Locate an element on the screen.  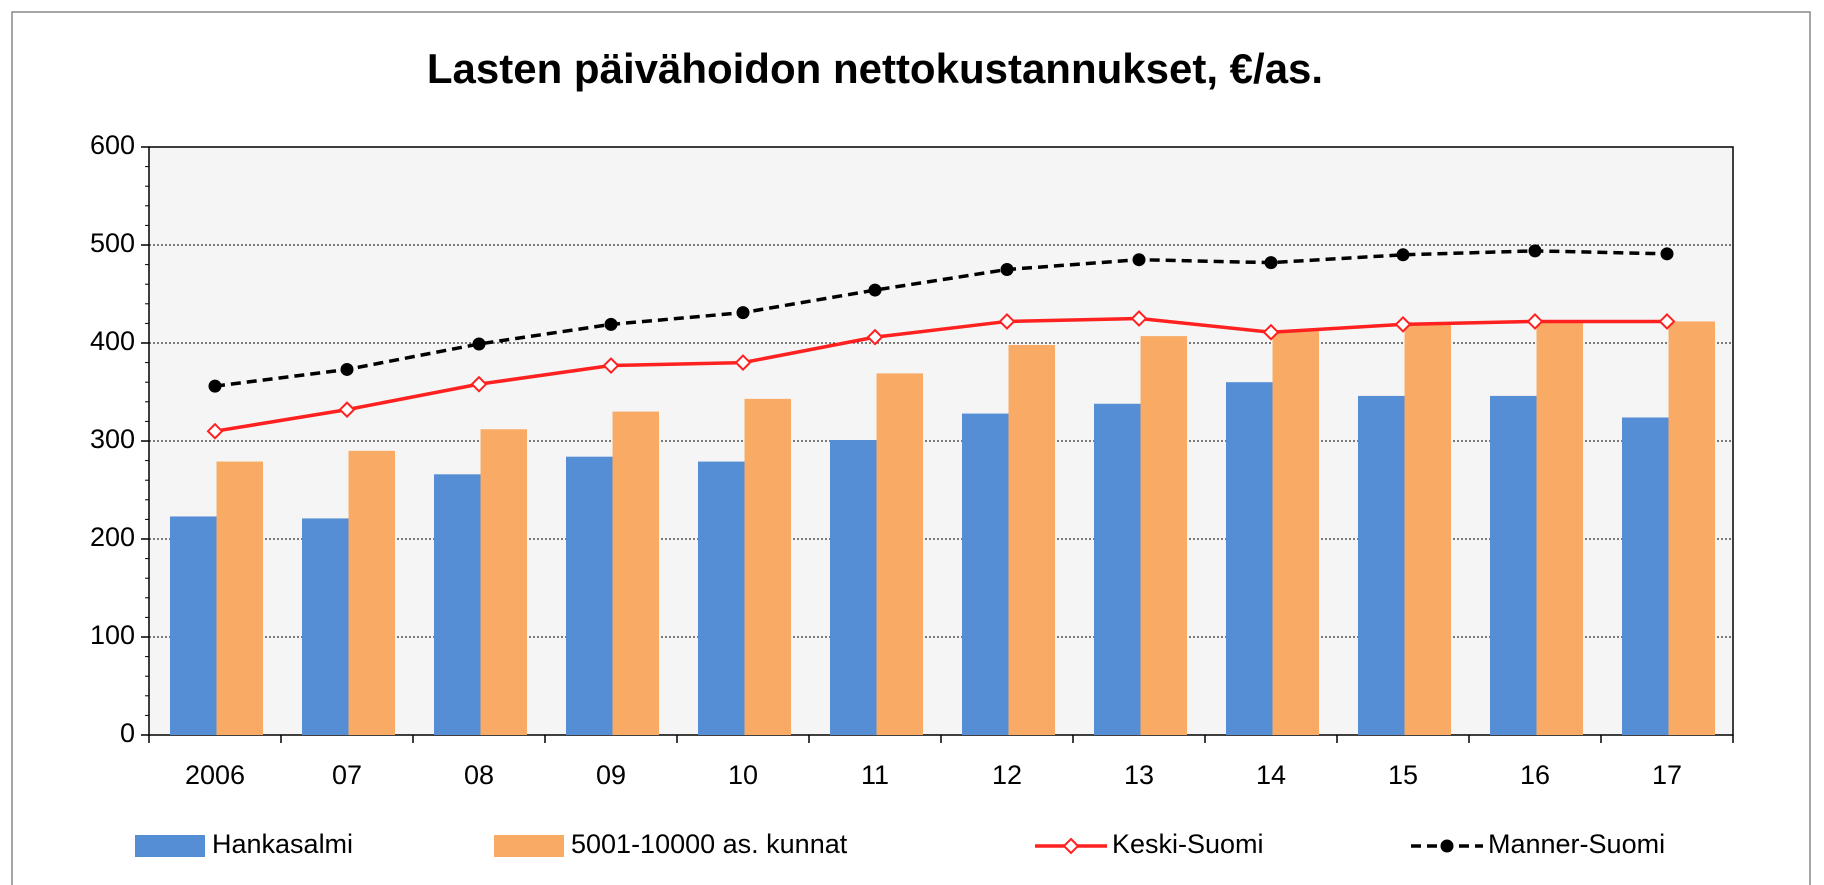
x-tick-label: 11 is located at coordinates (875, 775).